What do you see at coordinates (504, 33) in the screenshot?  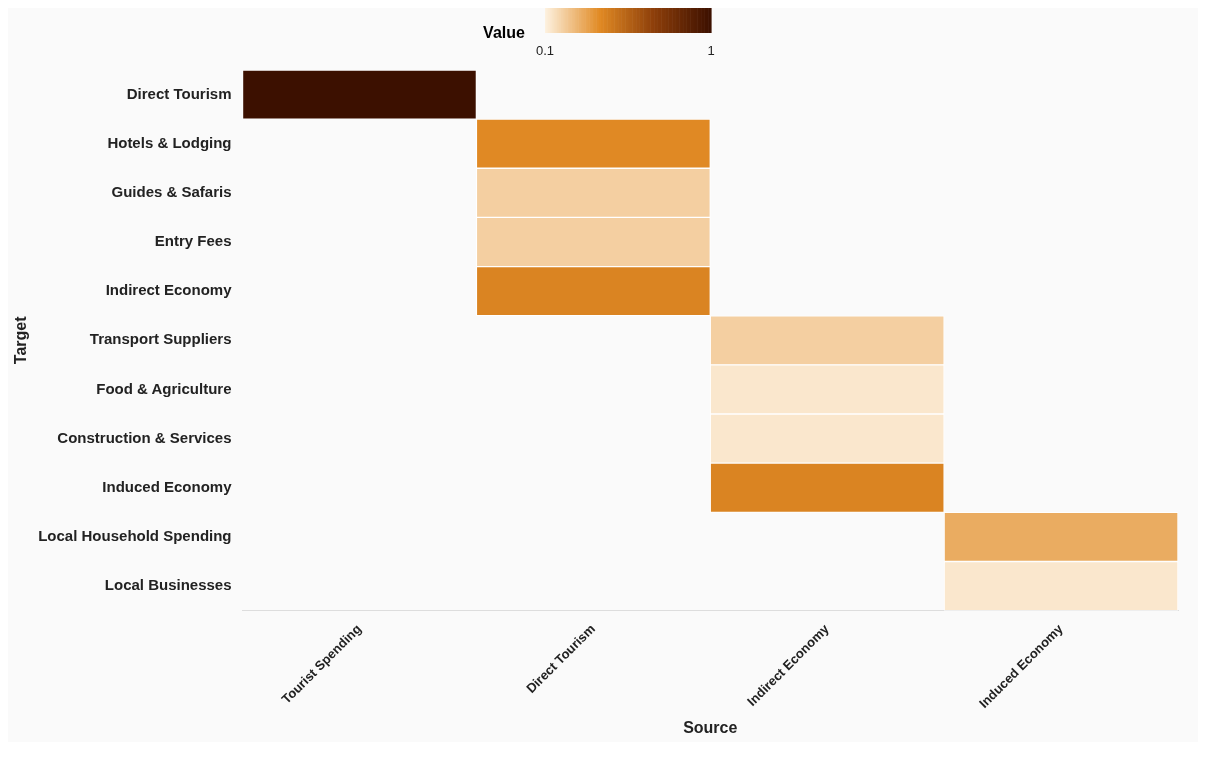 I see `color-bar-title: Value` at bounding box center [504, 33].